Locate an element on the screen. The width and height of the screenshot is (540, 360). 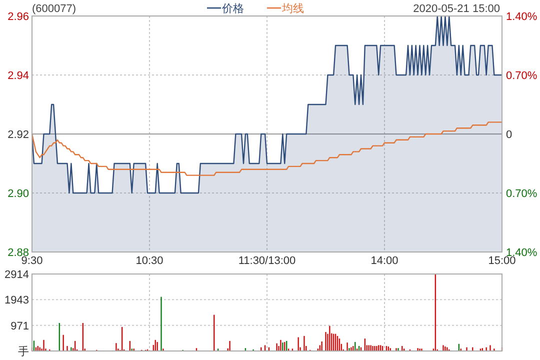
x-tick-label: 15:00 is located at coordinates (502, 261).